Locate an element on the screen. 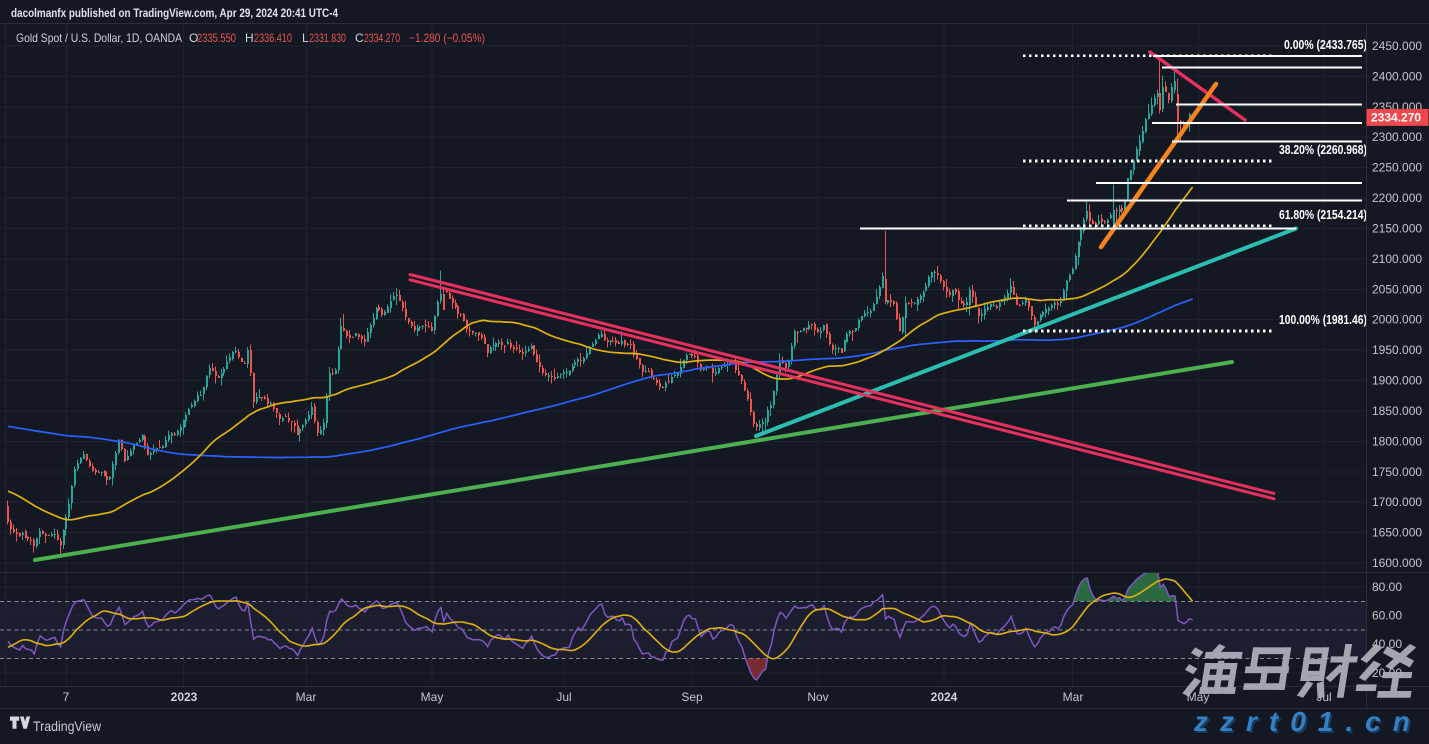 This screenshot has height=744, width=1429. svg-text: Nov is located at coordinates (817, 697).